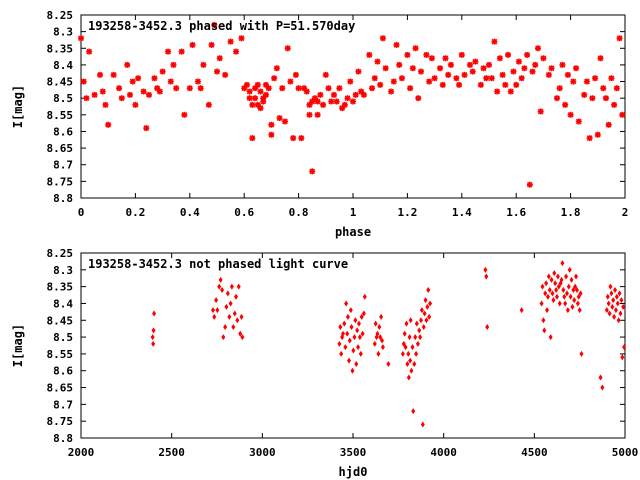  What do you see at coordinates (60, 320) in the screenshot?
I see `y-tick-label: 8.45` at bounding box center [60, 320].